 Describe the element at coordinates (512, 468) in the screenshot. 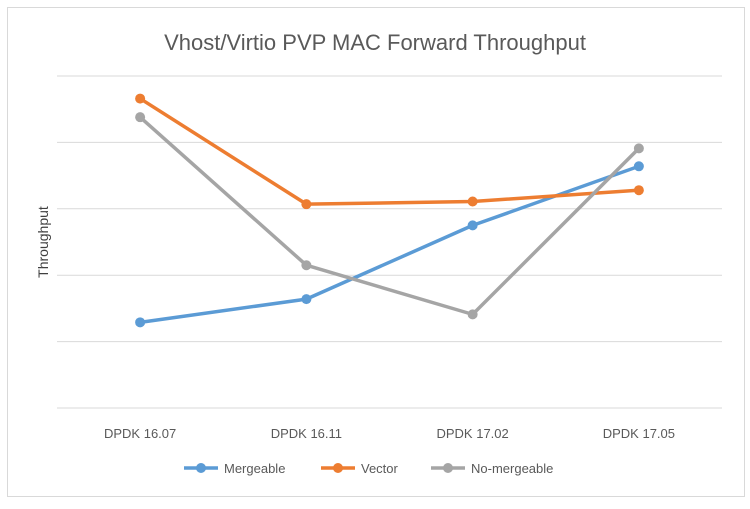

I see `legend-label: No-mergeable` at that location.